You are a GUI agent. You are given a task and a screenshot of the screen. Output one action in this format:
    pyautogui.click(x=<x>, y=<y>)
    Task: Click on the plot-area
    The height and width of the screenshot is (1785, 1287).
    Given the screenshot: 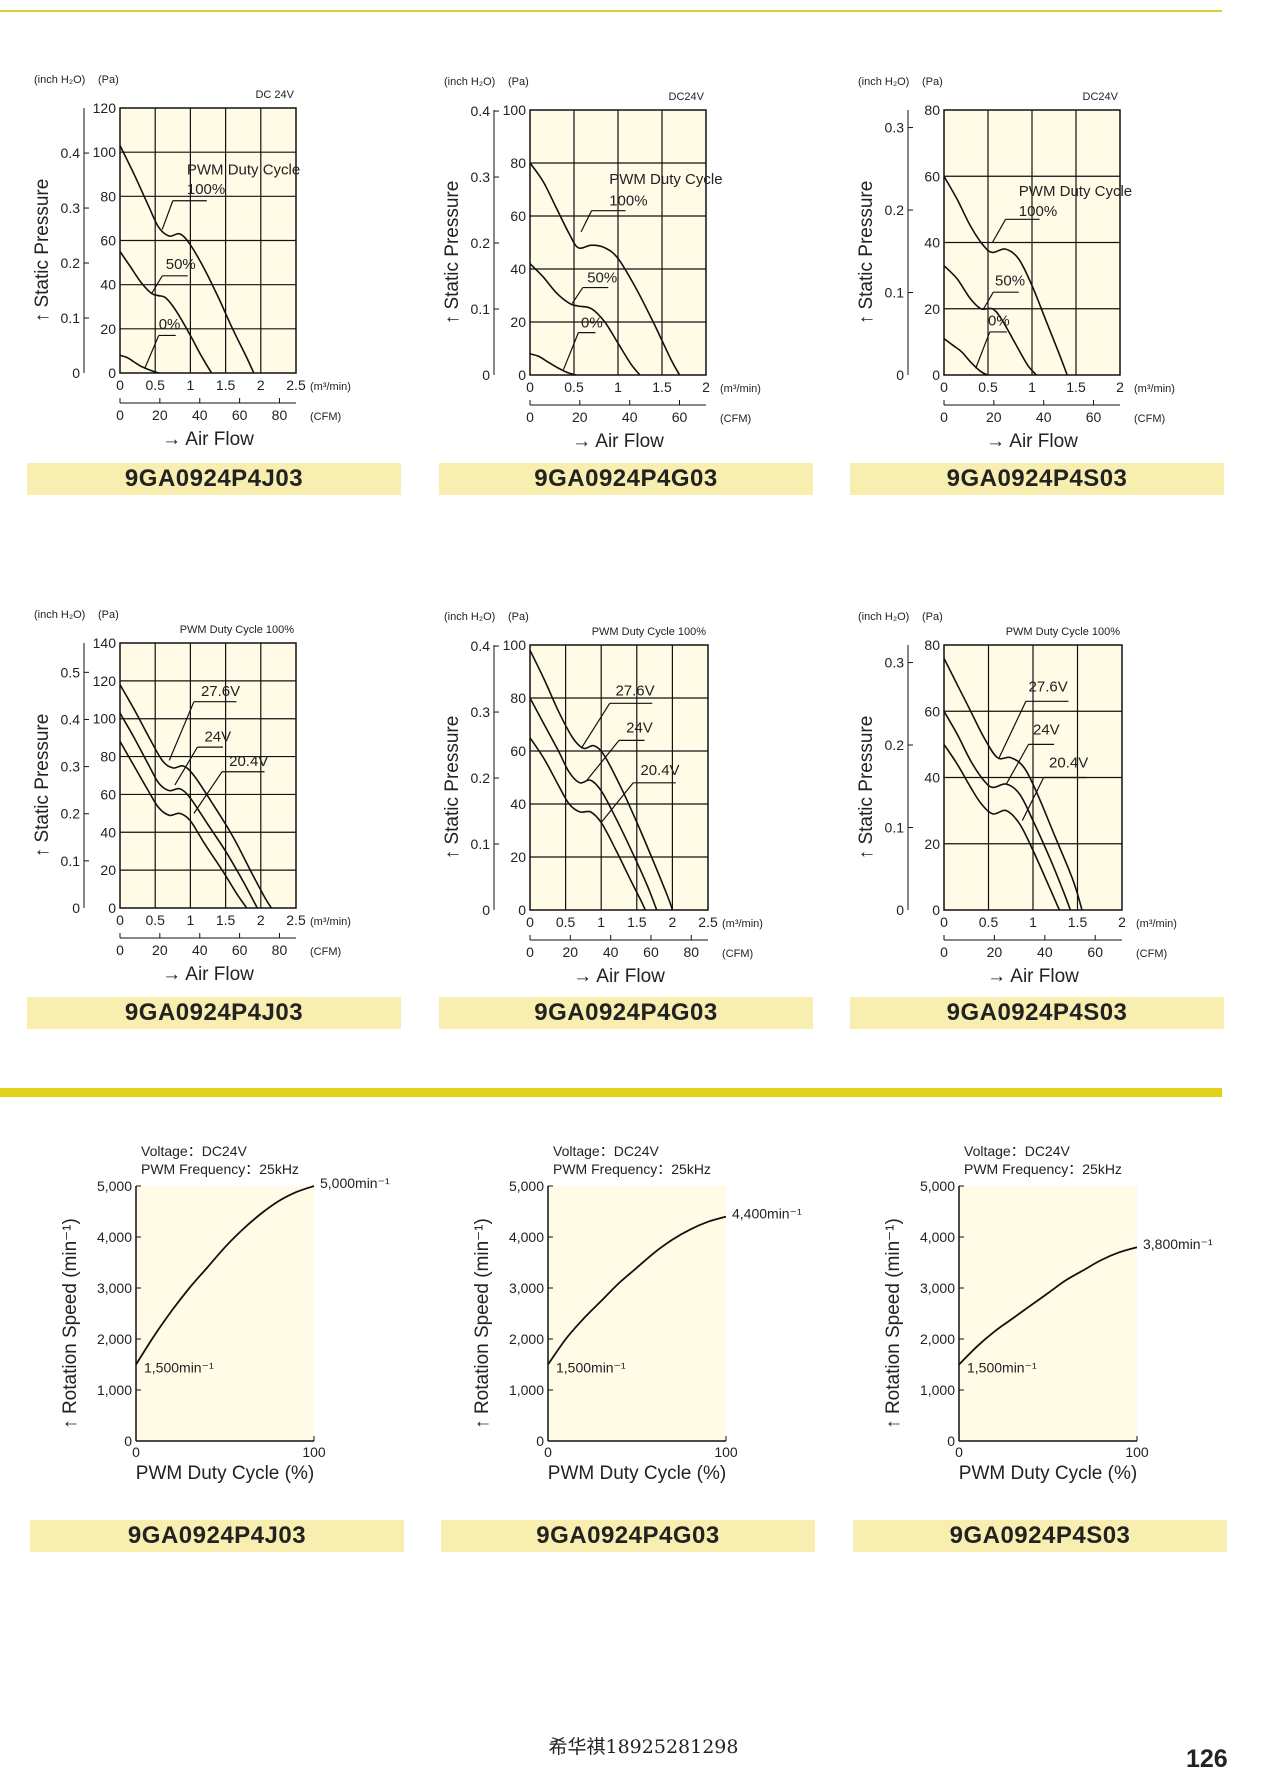 What is the action you would take?
    pyautogui.click(x=619, y=777)
    